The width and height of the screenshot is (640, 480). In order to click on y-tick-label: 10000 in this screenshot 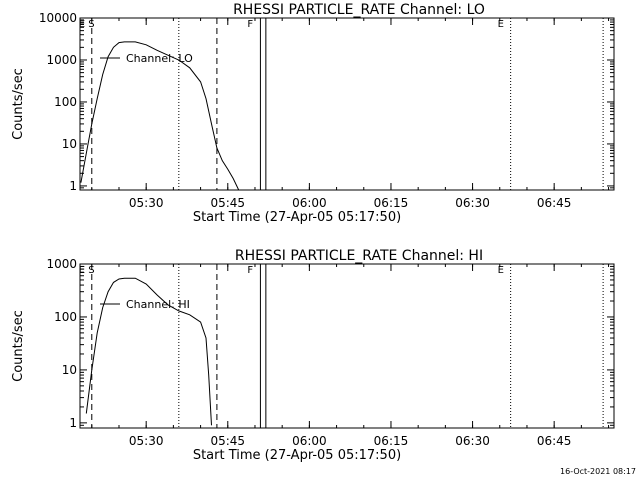, I will do `click(58, 18)`.